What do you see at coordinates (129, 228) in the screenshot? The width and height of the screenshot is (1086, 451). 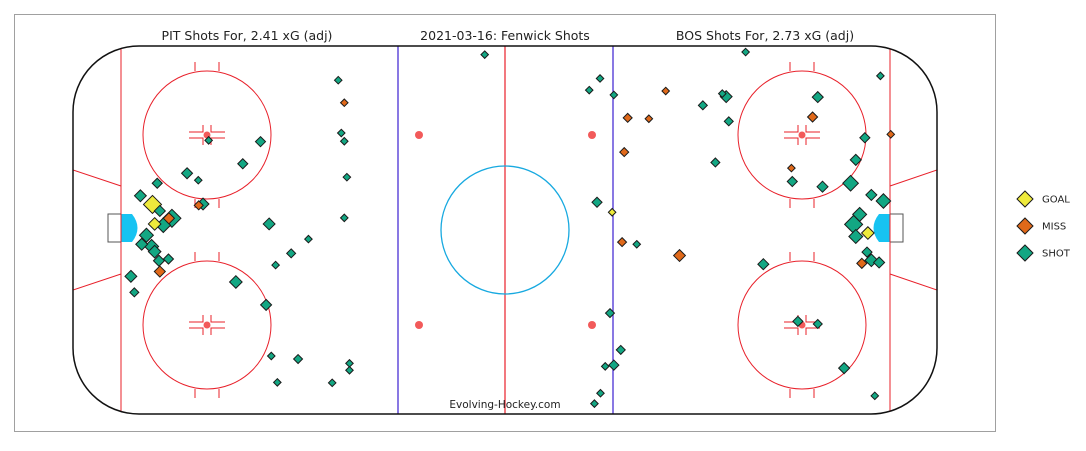 I see `left-crease` at bounding box center [129, 228].